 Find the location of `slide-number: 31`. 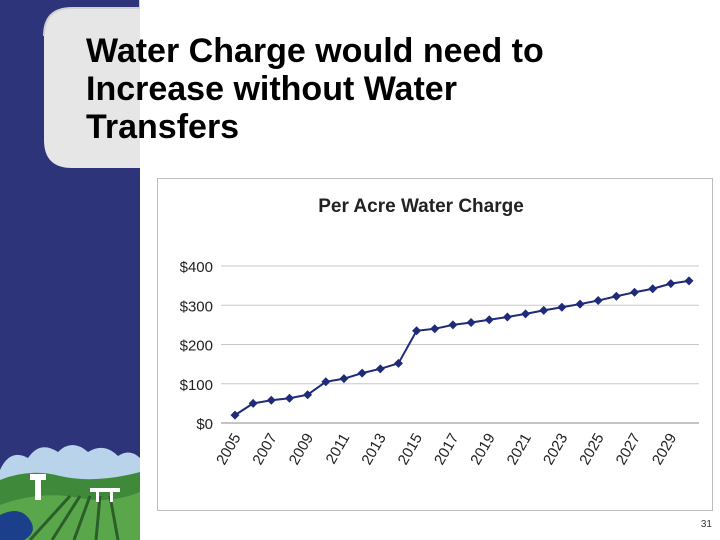

slide-number: 31 is located at coordinates (706, 524).